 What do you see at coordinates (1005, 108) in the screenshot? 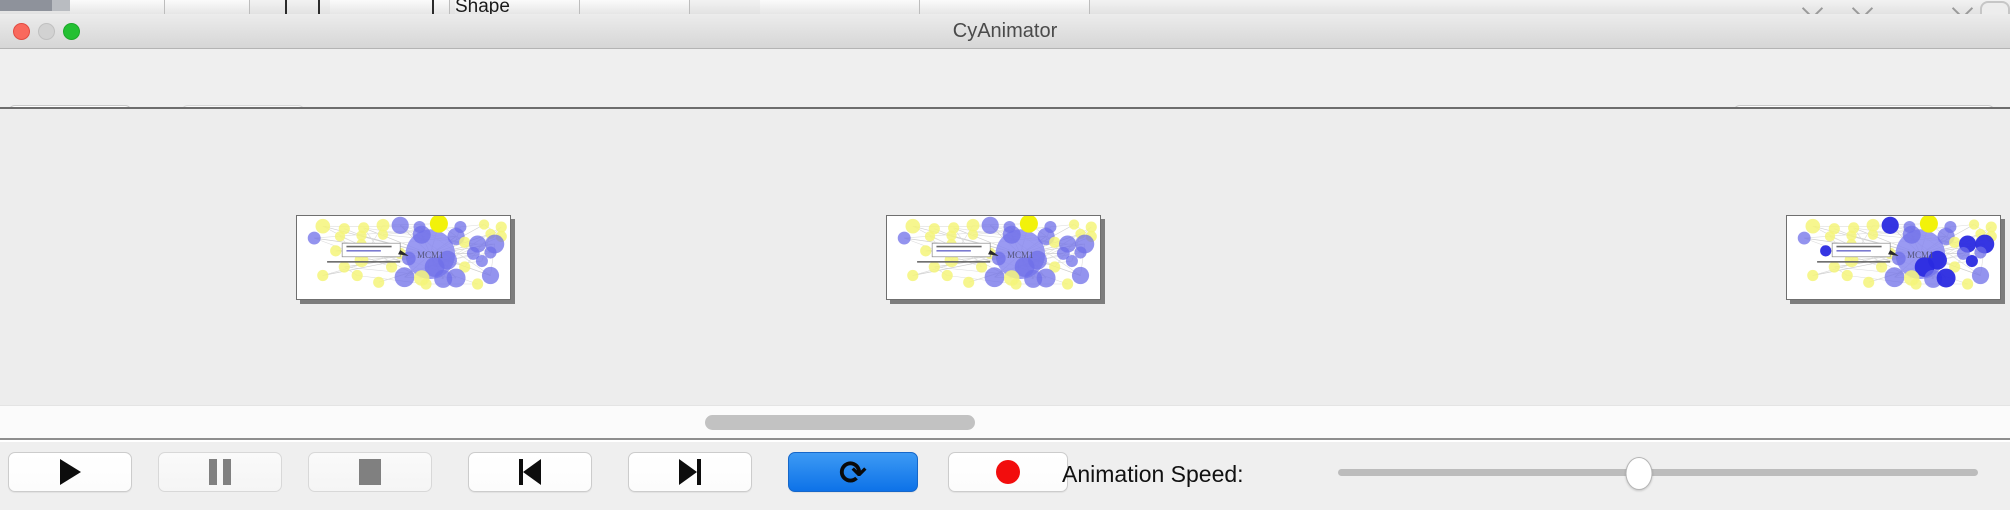
I see `toolbar-separator` at bounding box center [1005, 108].